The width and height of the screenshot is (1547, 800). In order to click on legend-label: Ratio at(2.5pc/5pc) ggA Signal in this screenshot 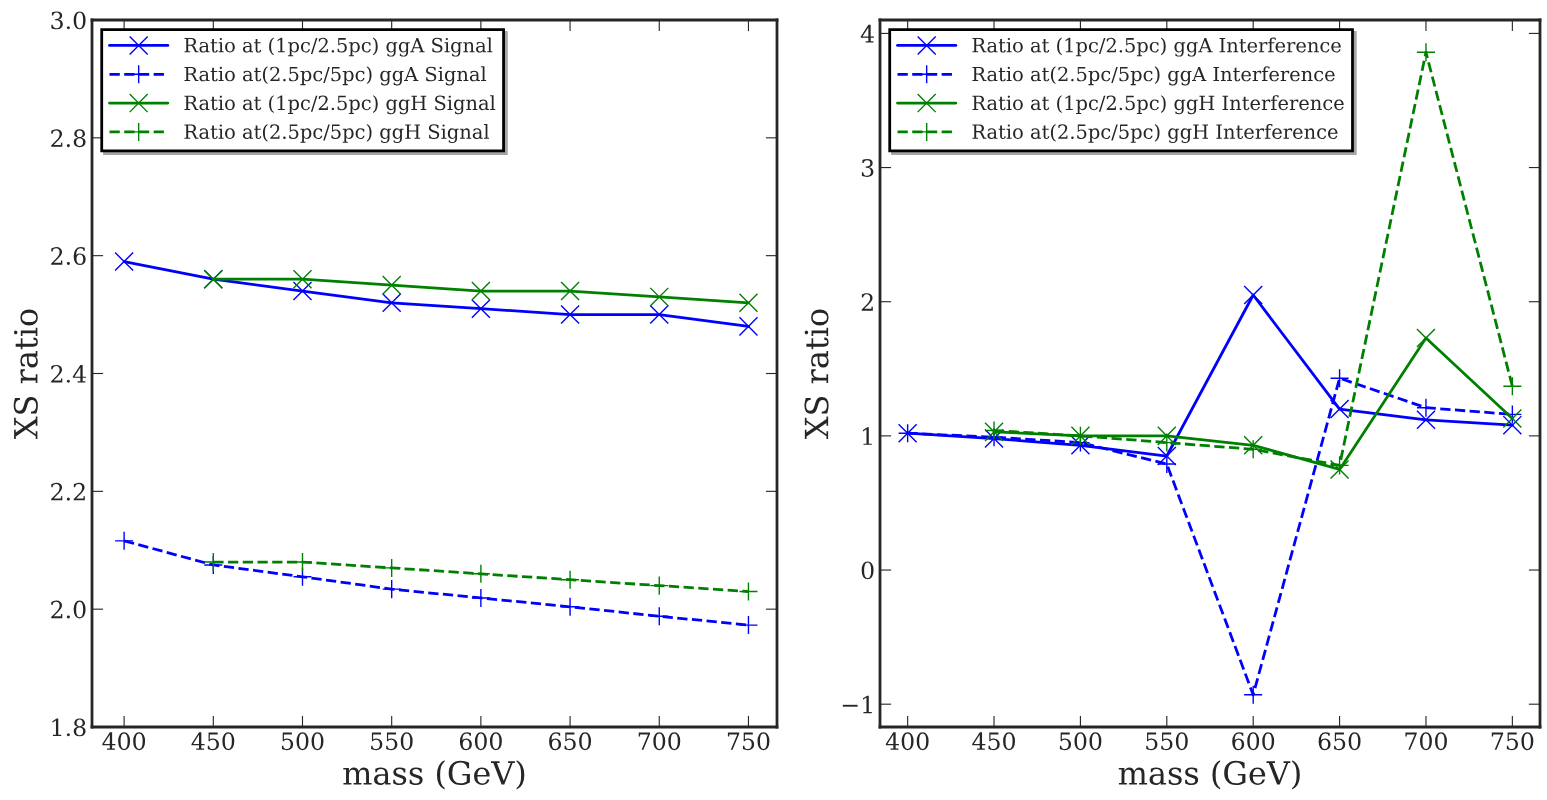, I will do `click(335, 76)`.